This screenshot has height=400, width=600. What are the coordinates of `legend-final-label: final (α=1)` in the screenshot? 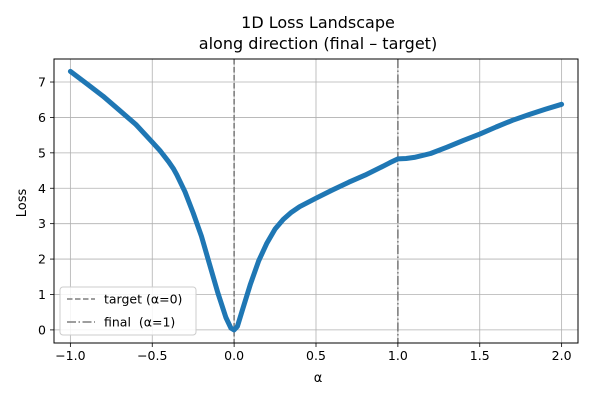 It's located at (139, 322).